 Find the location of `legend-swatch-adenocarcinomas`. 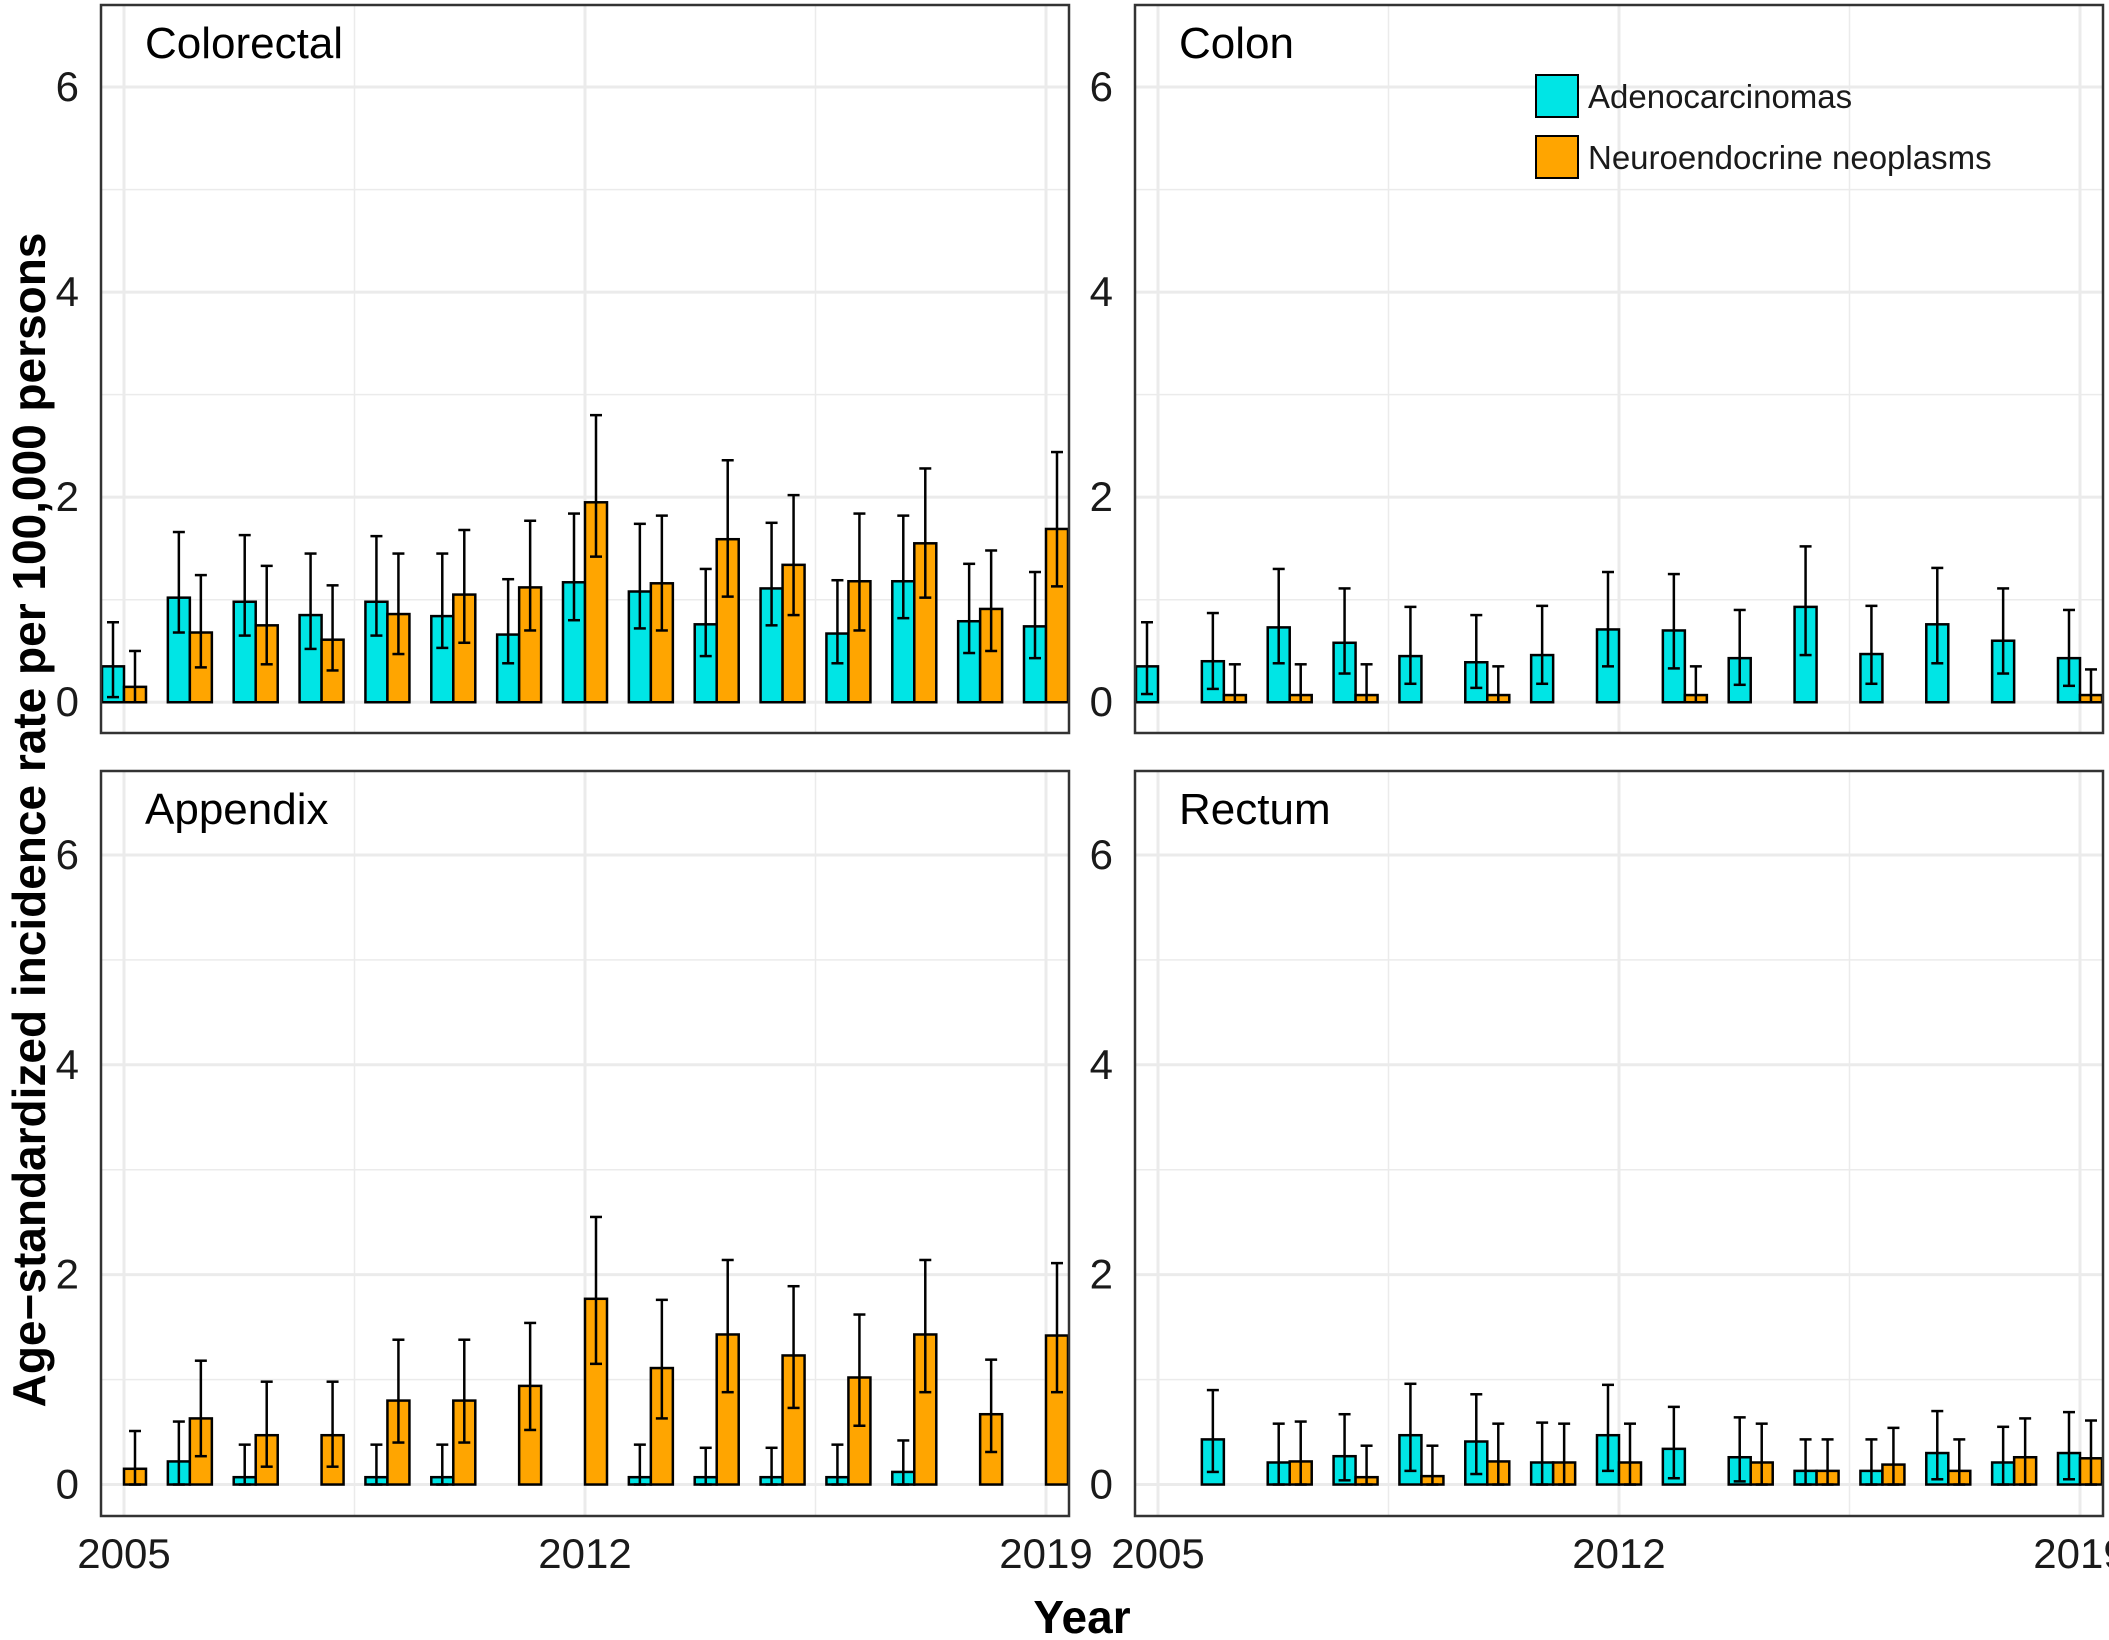

legend-swatch-adenocarcinomas is located at coordinates (1557, 96).